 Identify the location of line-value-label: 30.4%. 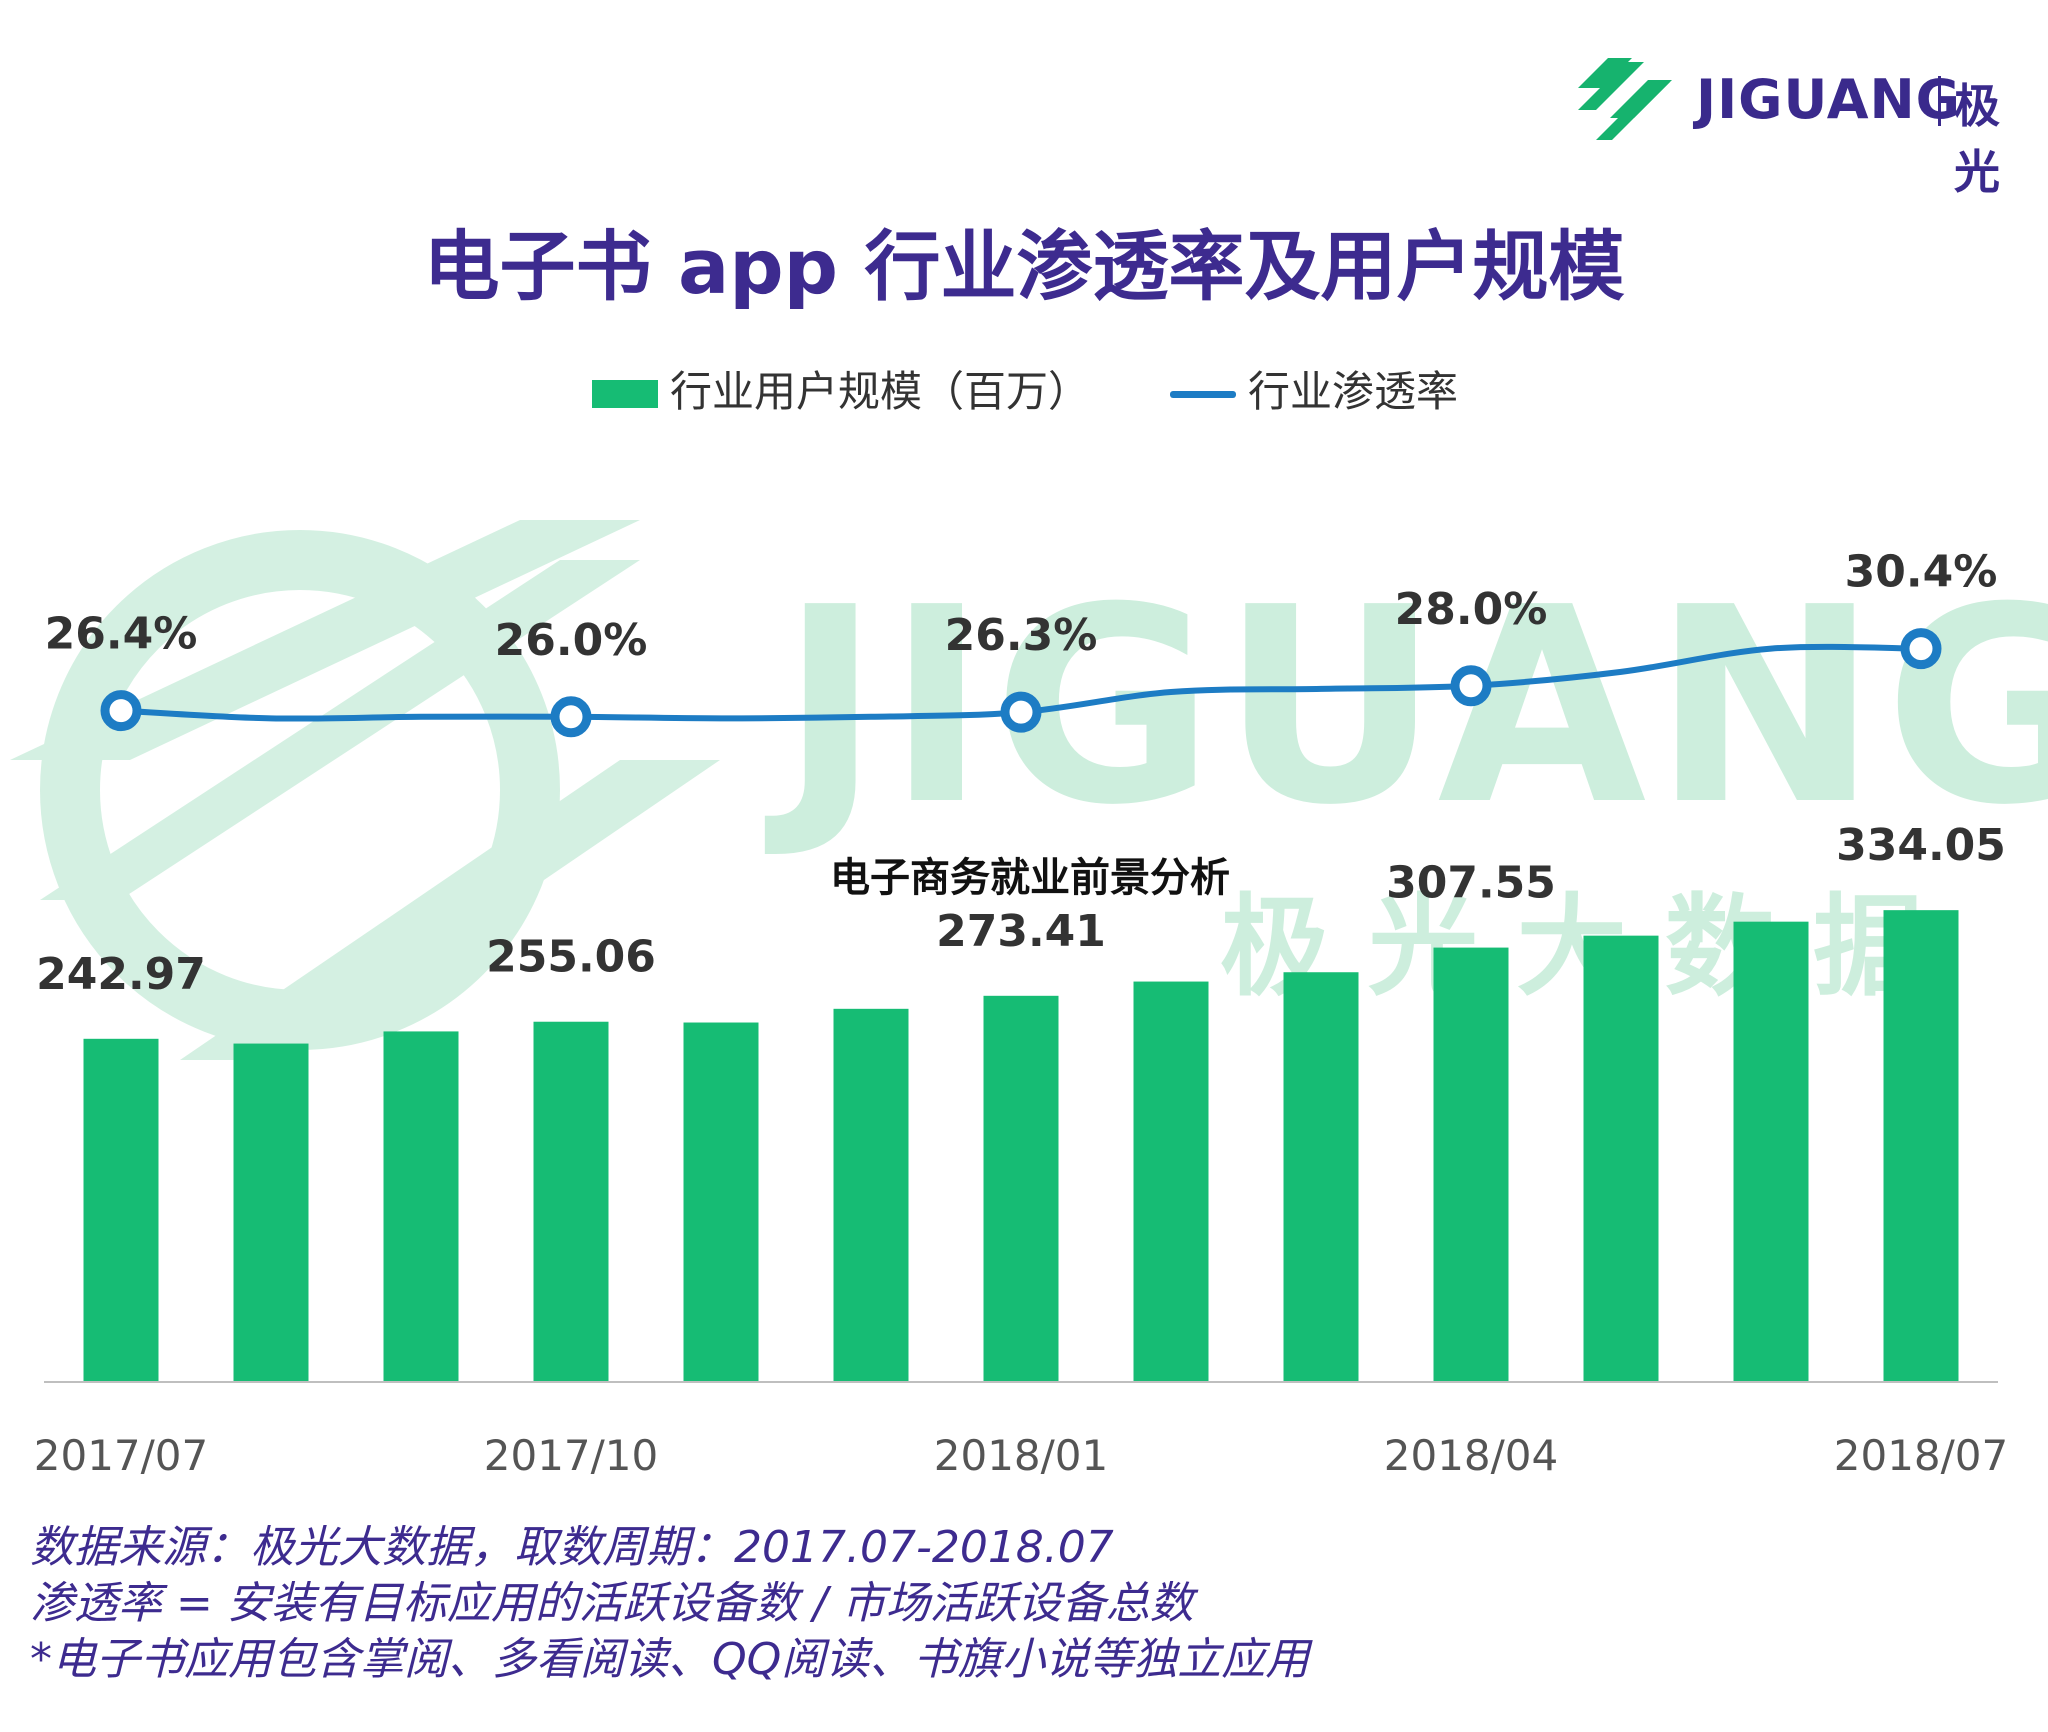
(1921, 572).